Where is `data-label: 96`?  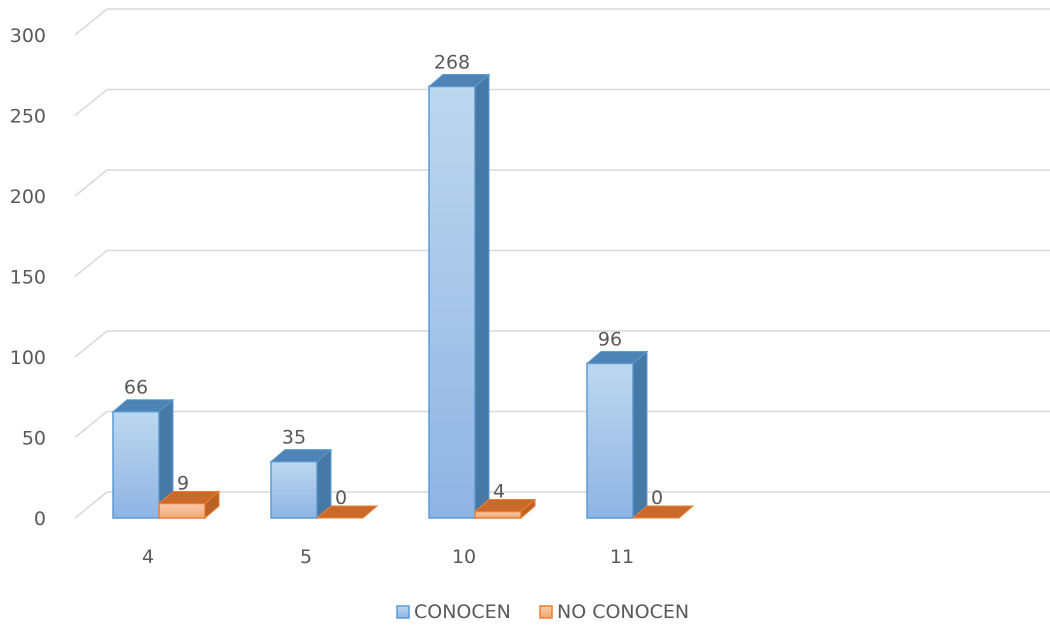
data-label: 96 is located at coordinates (610, 339).